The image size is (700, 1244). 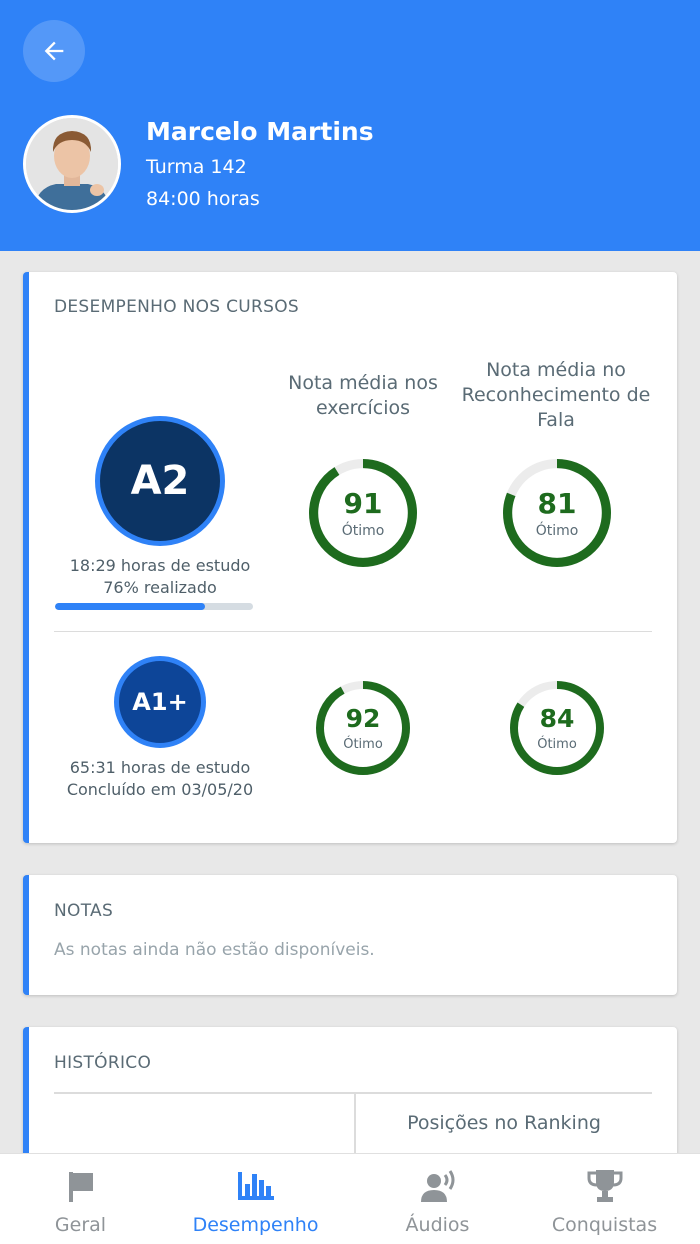 I want to click on user-hours: 84:00 horas, so click(x=203, y=199).